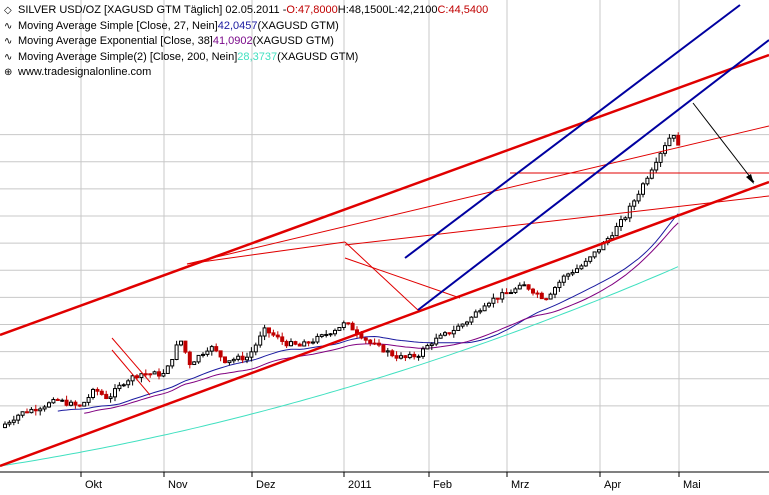 This screenshot has height=495, width=769. Describe the element at coordinates (318, 56) in the screenshot. I see `ma200-suffix: (XAGUSD GTM)` at that location.